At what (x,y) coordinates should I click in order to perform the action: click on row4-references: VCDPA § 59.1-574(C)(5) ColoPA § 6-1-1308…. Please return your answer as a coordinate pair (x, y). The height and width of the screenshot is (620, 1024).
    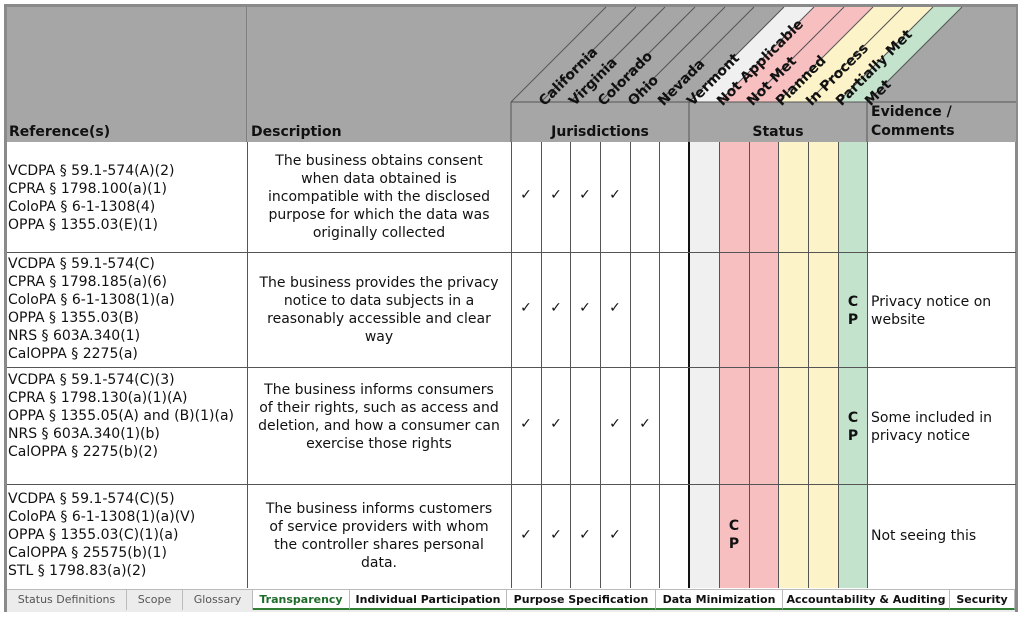
    Looking at the image, I should click on (126, 535).